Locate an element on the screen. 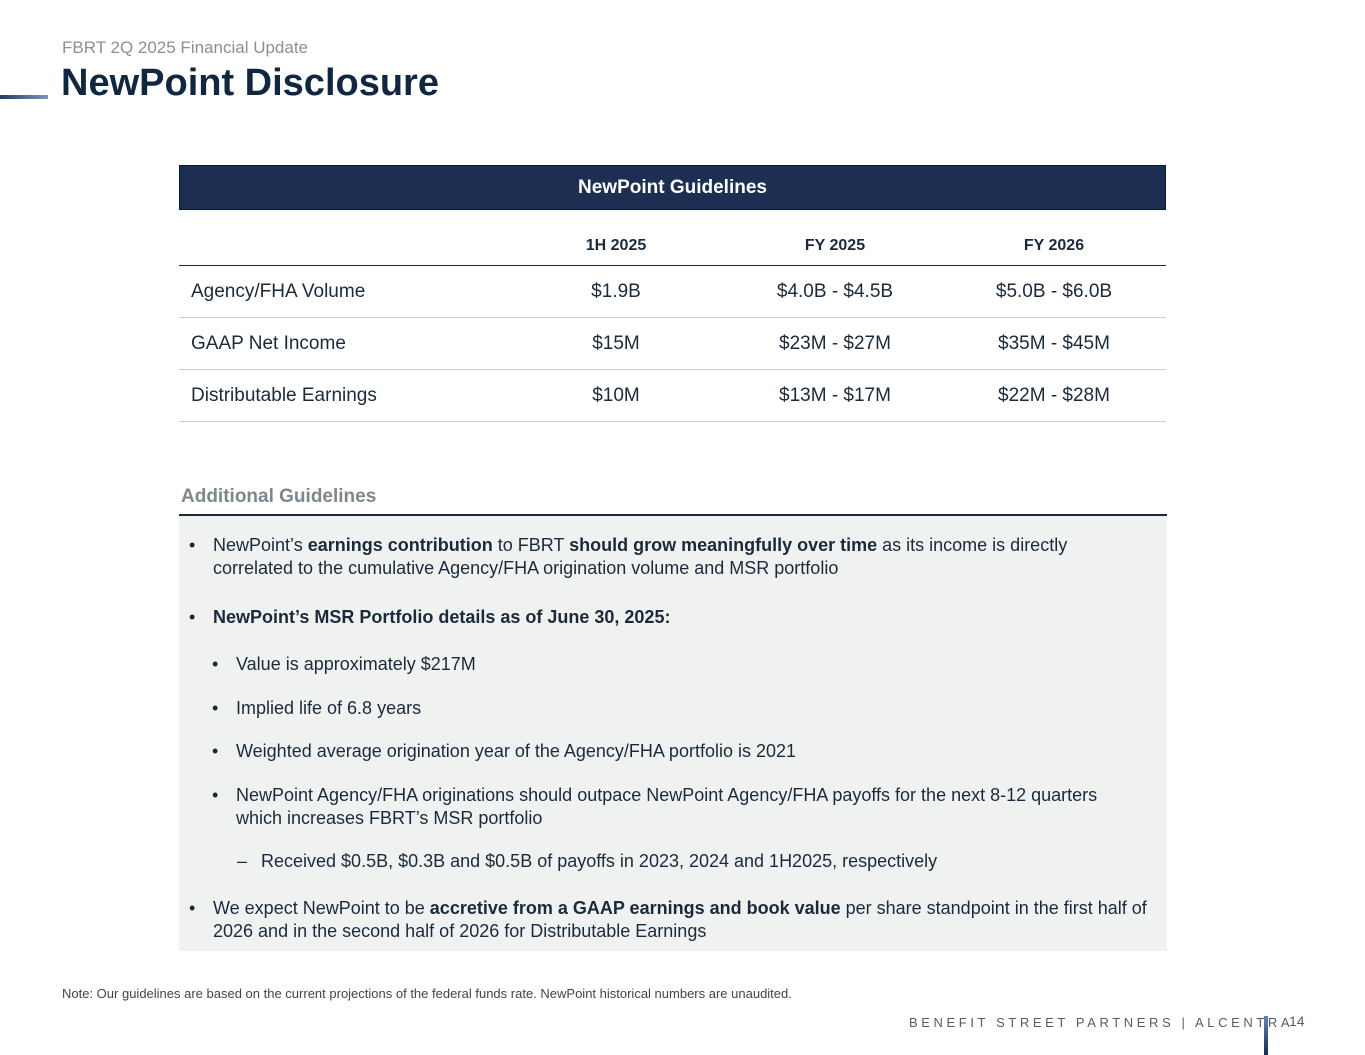 Image resolution: width=1365 pixels, height=1055 pixels. text: We expect NewPoint to be is located at coordinates (321, 908).